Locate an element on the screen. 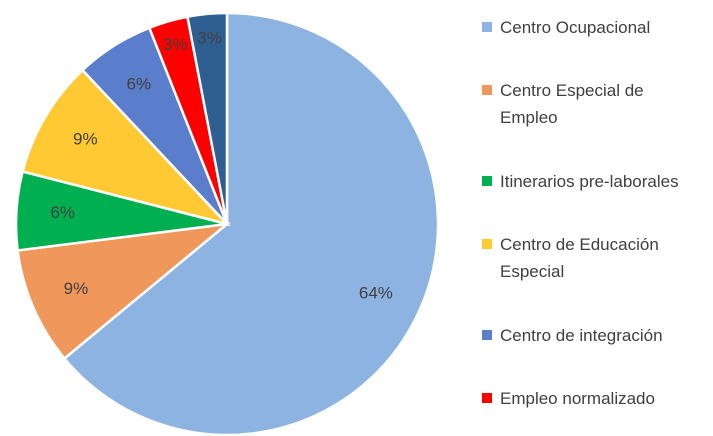  legend-item: Itinerarios pre-laborales is located at coordinates (594, 181).